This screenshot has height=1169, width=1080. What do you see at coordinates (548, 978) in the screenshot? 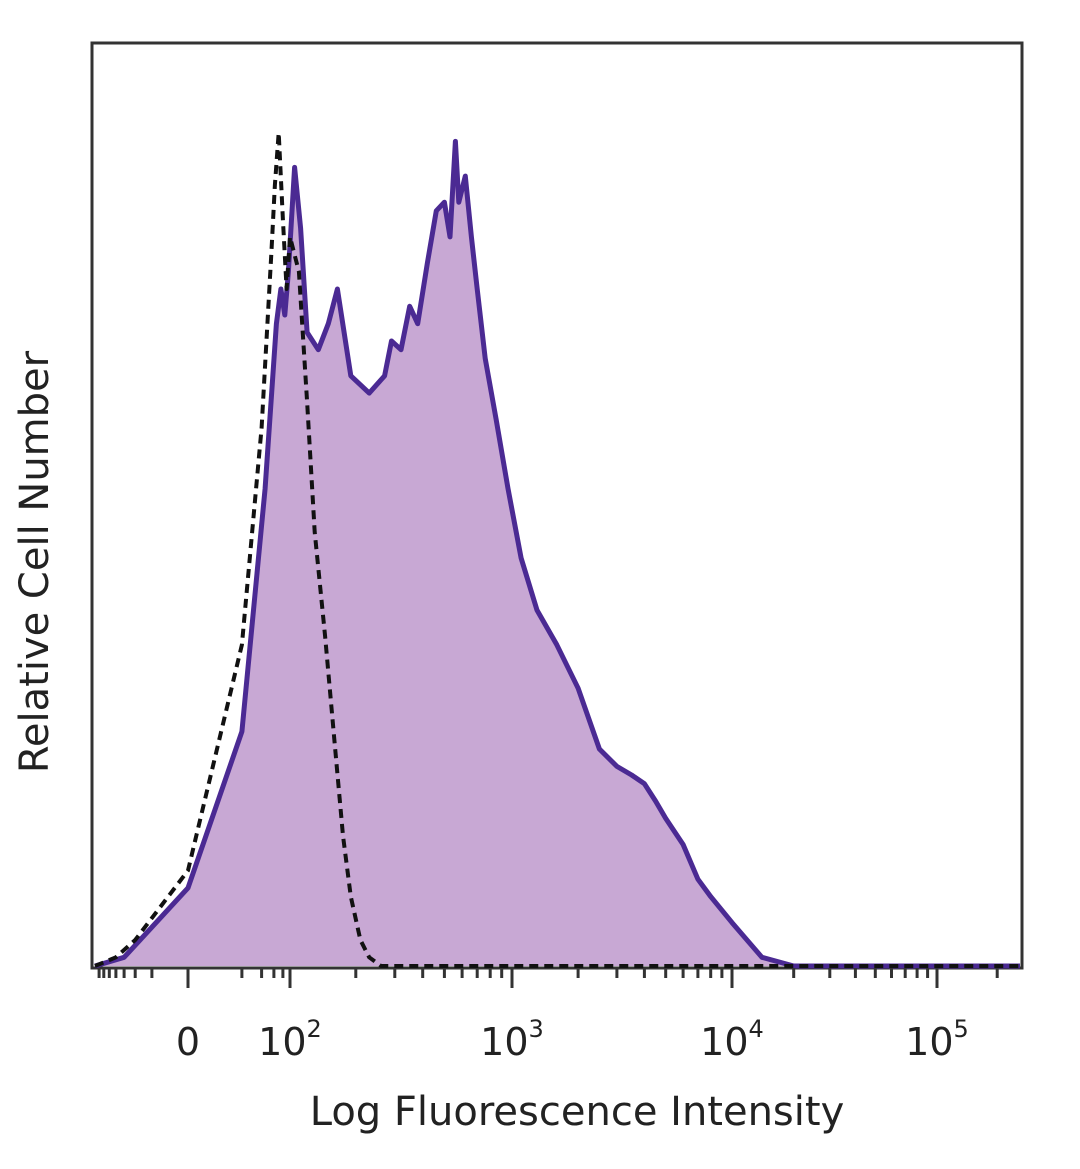
I see `x-axis-ticks` at bounding box center [548, 978].